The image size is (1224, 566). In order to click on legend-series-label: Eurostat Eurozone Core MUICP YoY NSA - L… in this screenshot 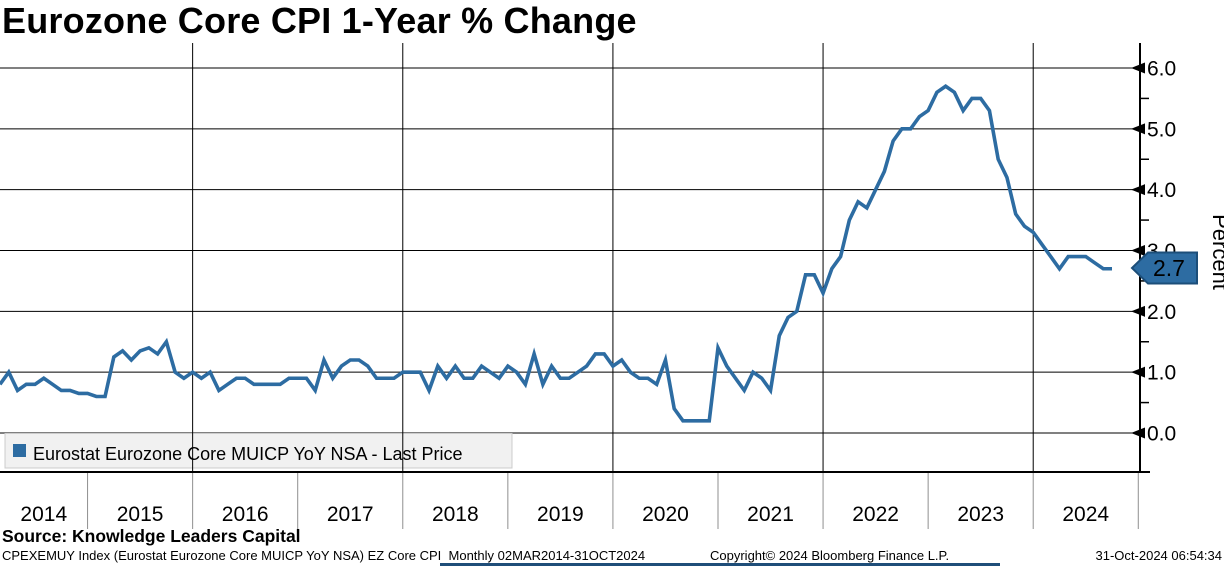, I will do `click(248, 454)`.